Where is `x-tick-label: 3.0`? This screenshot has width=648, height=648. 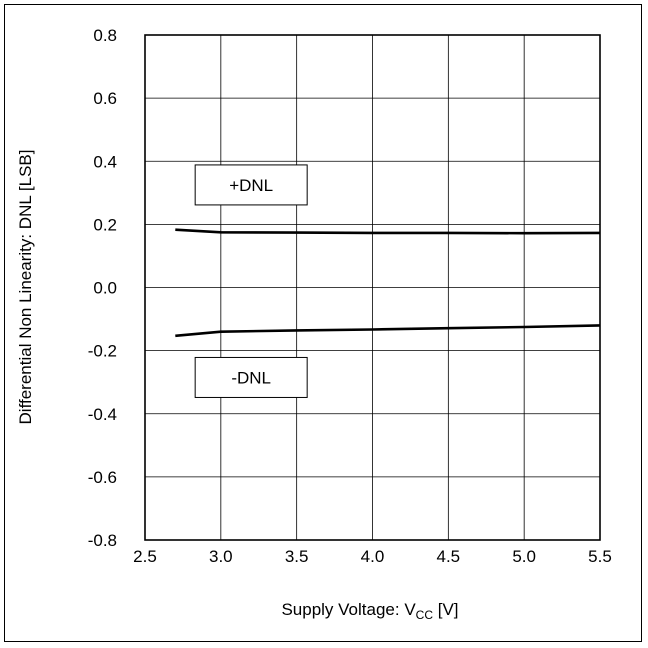
x-tick-label: 3.0 is located at coordinates (221, 556).